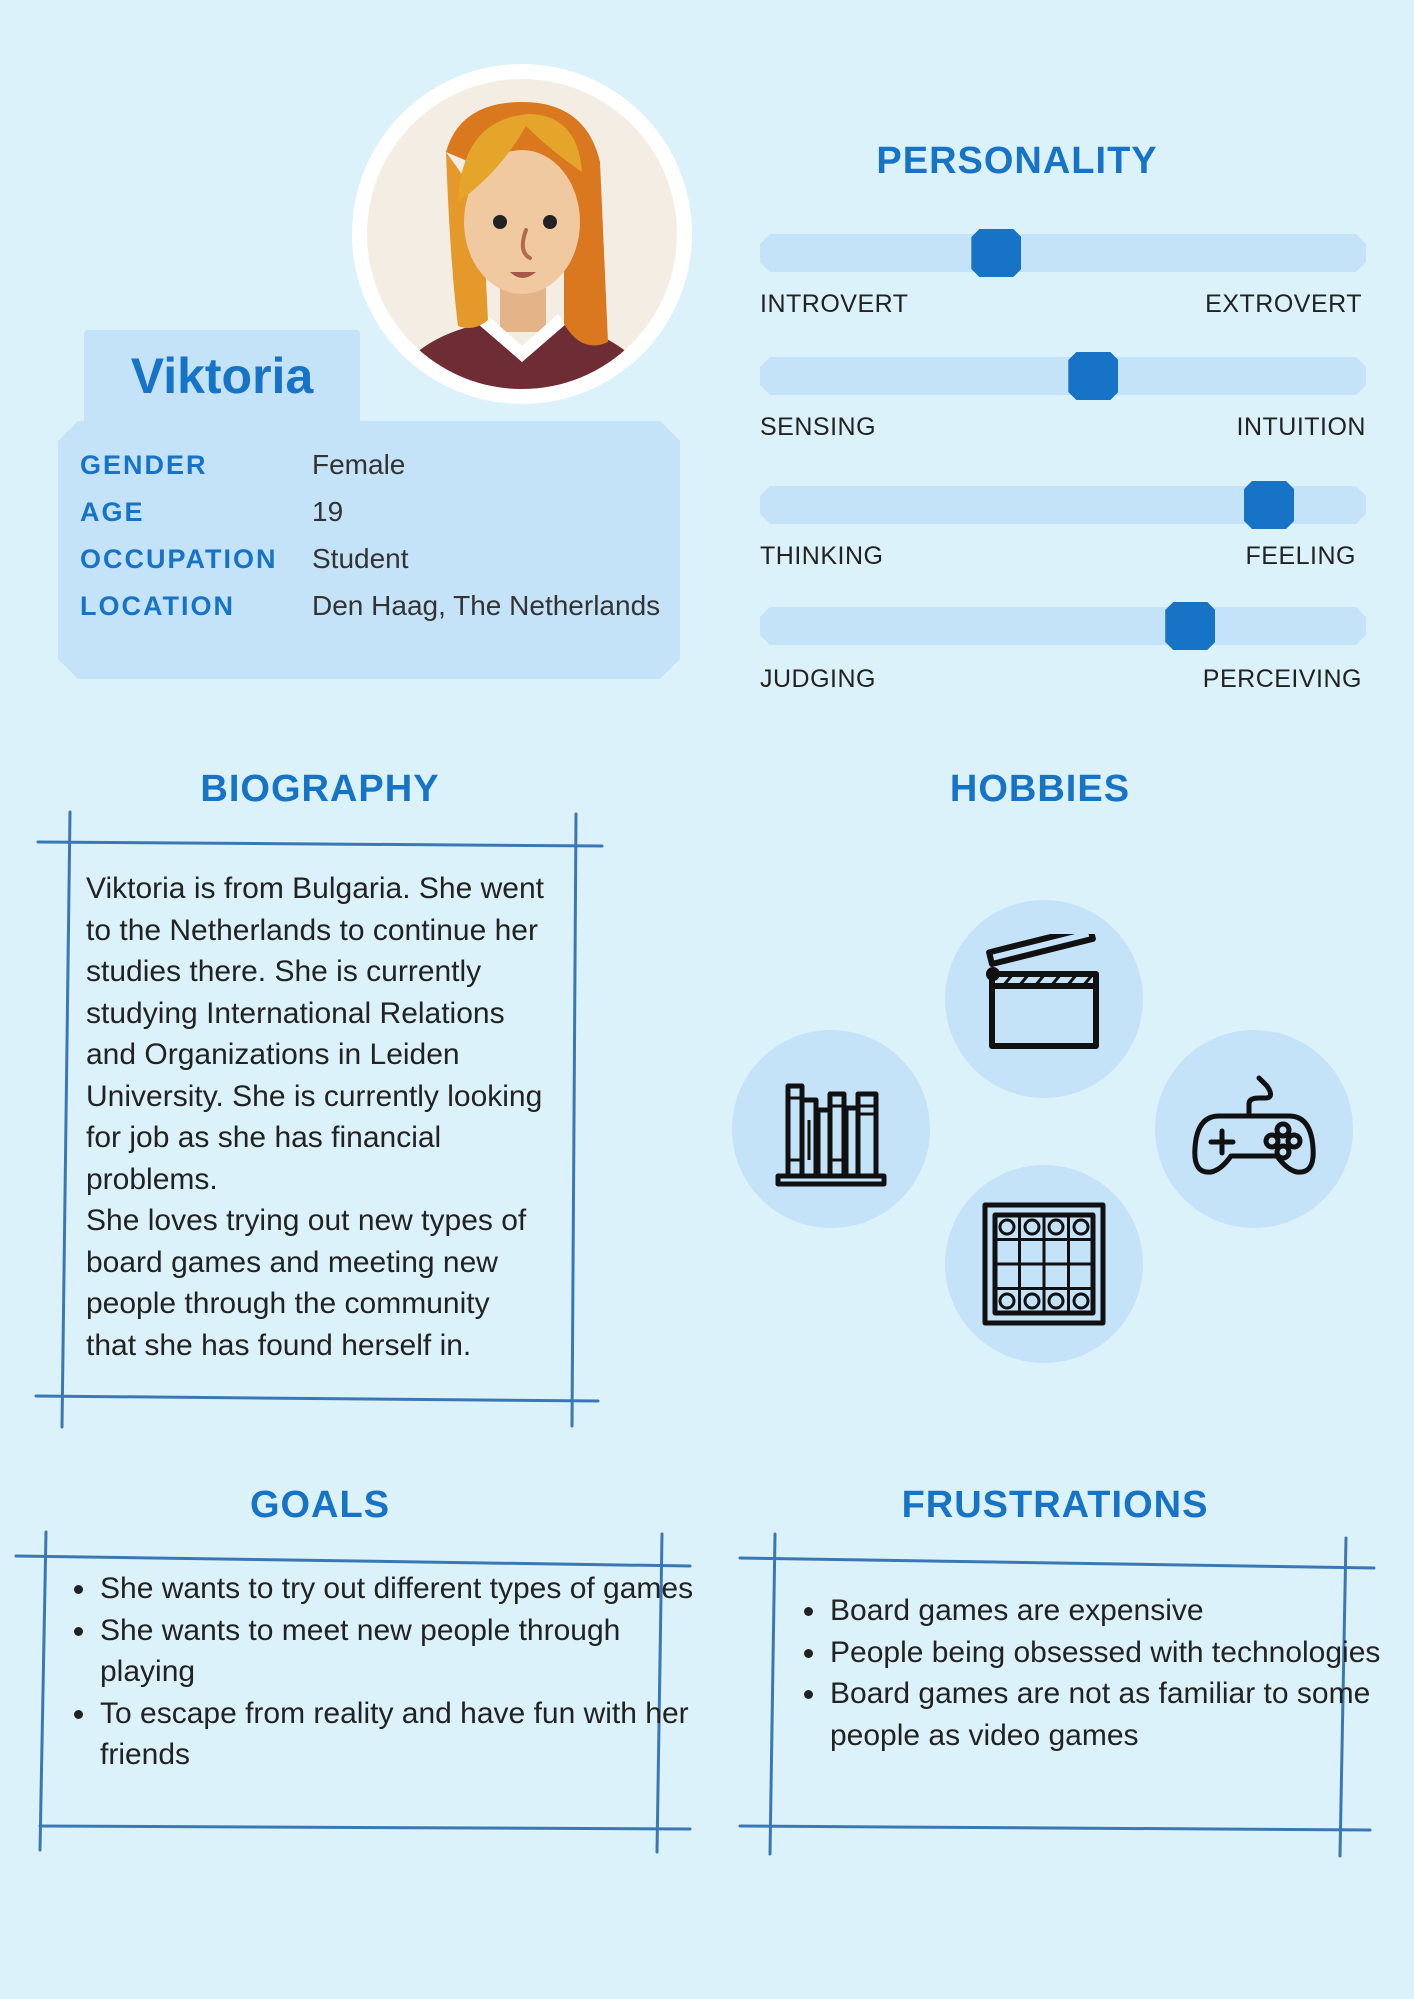  Describe the element at coordinates (1282, 679) in the screenshot. I see `trait-right-label: PERCEIVING` at that location.